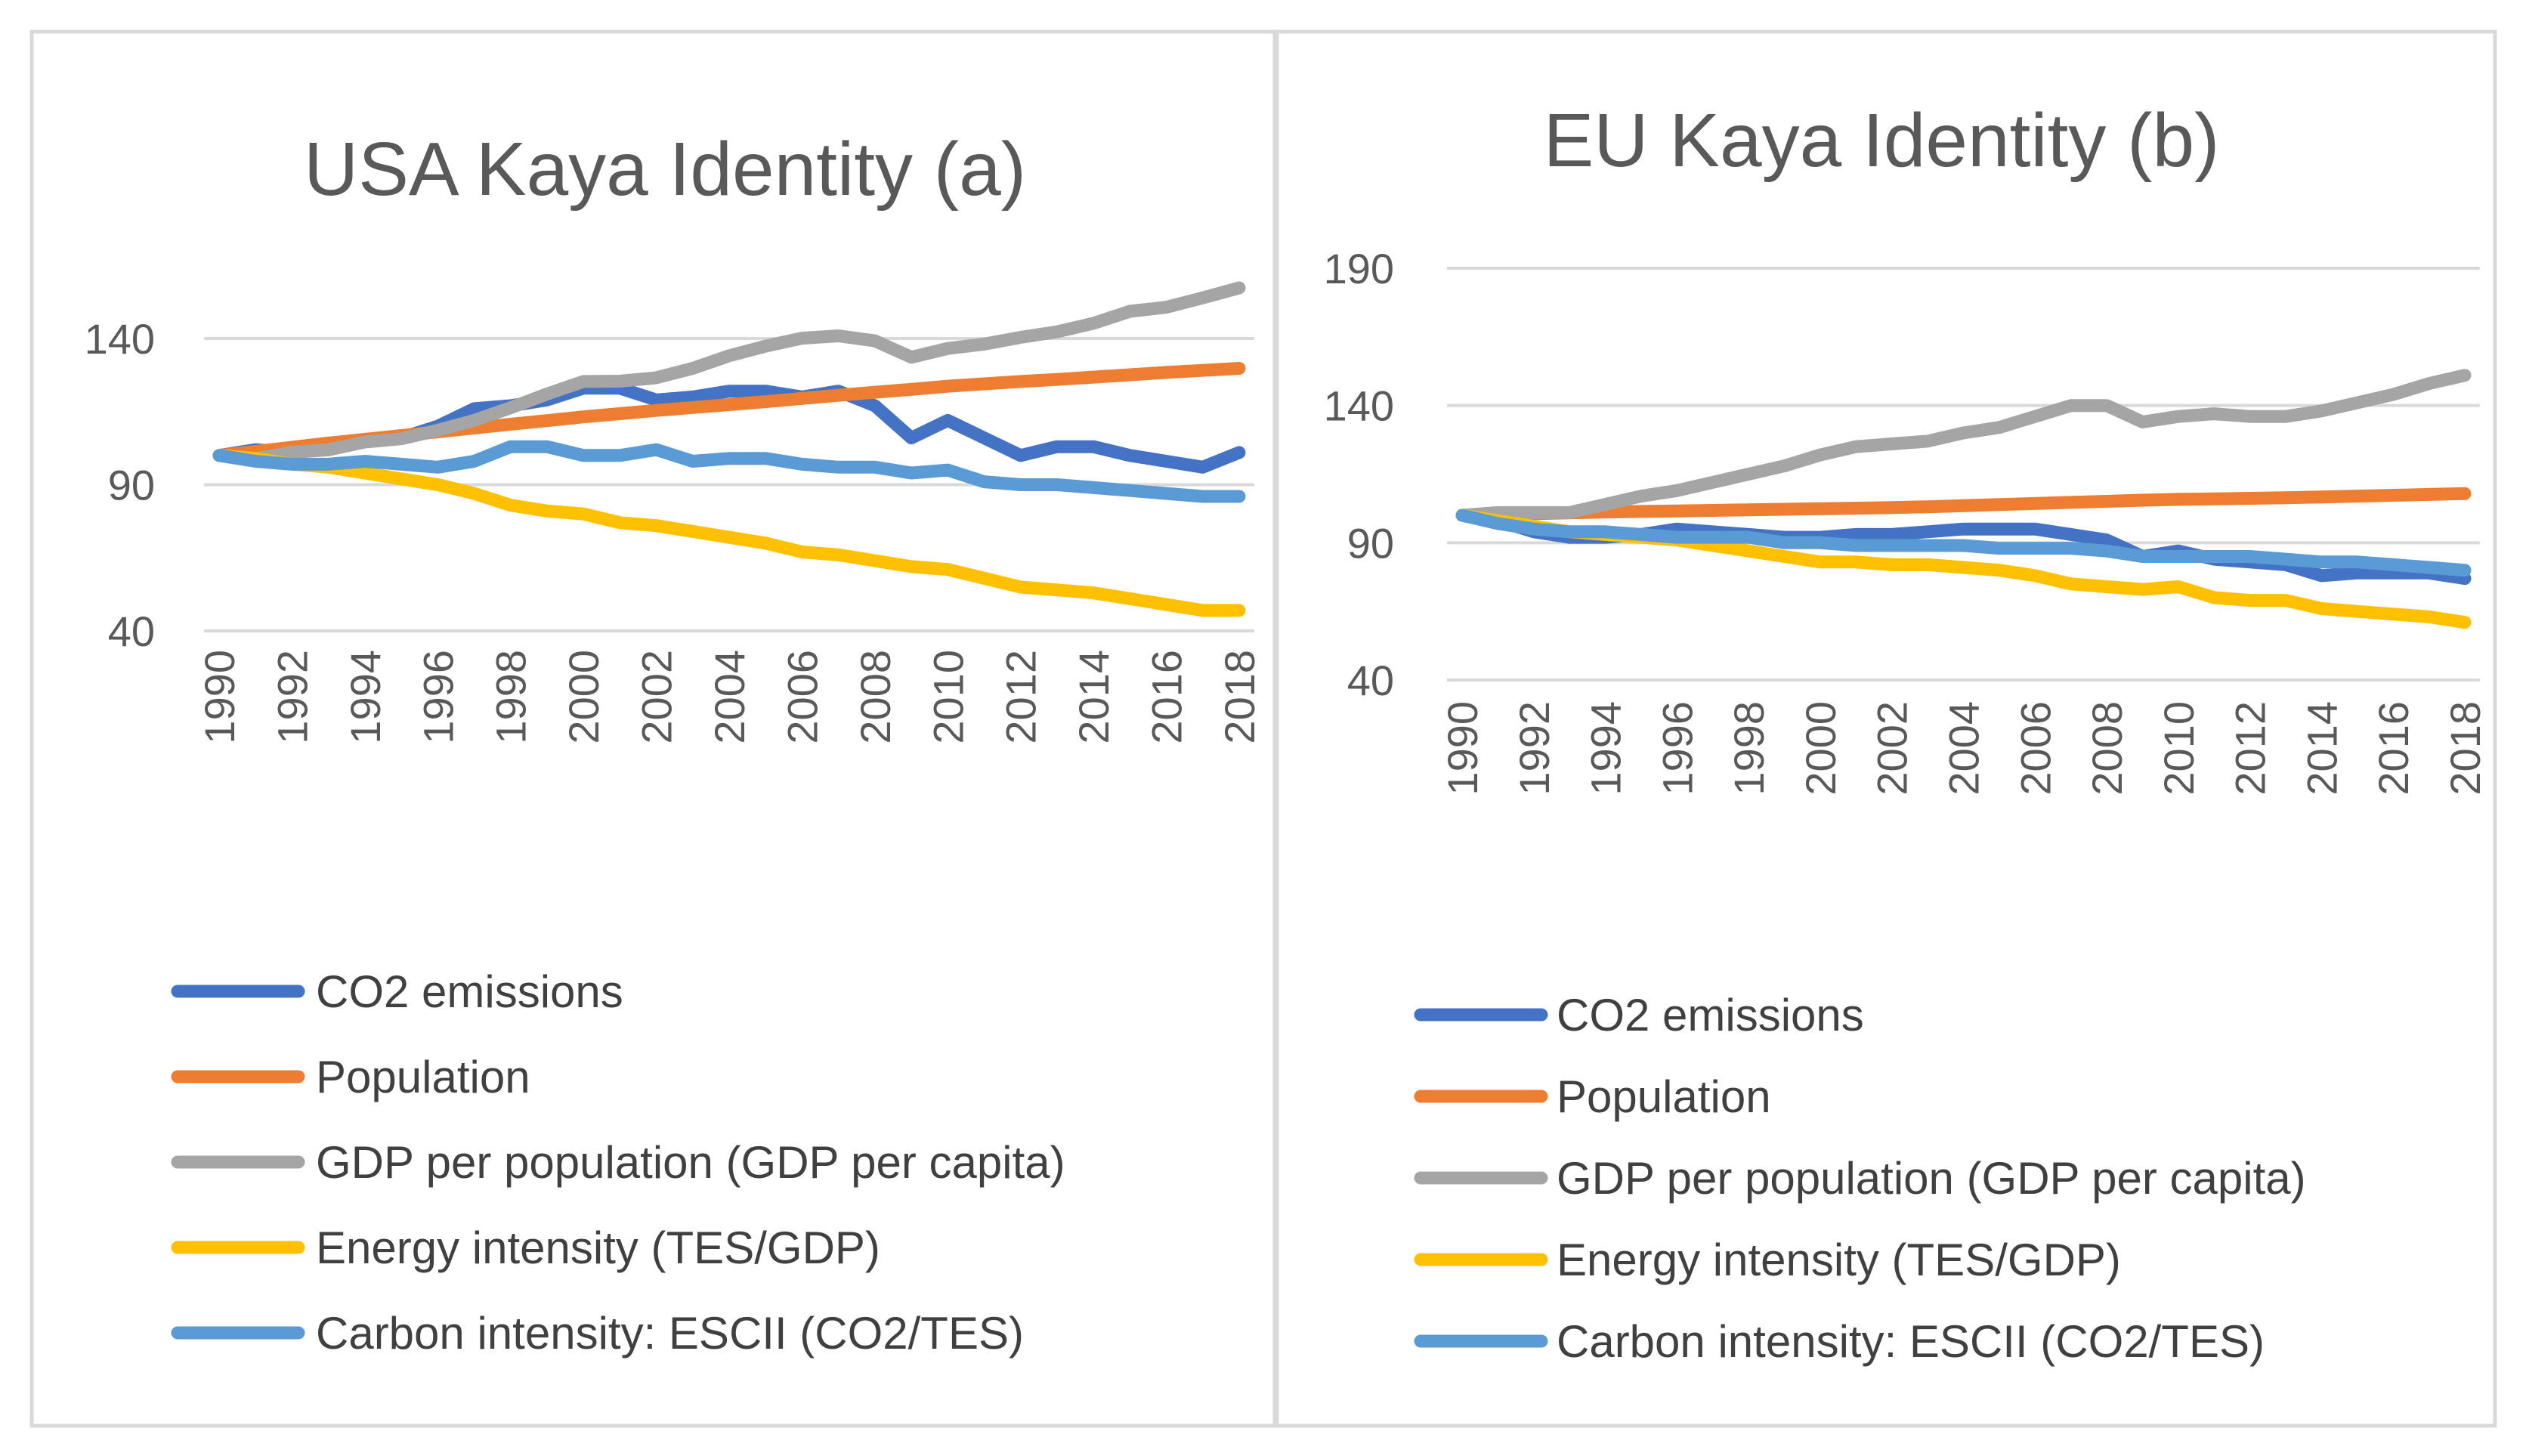 The width and height of the screenshot is (2526, 1456). Describe the element at coordinates (1882, 140) in the screenshot. I see `chart-b-title: EU Kaya Identity (b)` at that location.